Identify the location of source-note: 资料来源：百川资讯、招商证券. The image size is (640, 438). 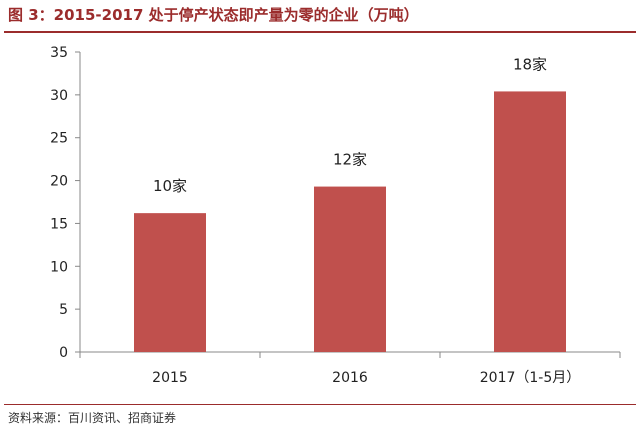
(92, 418).